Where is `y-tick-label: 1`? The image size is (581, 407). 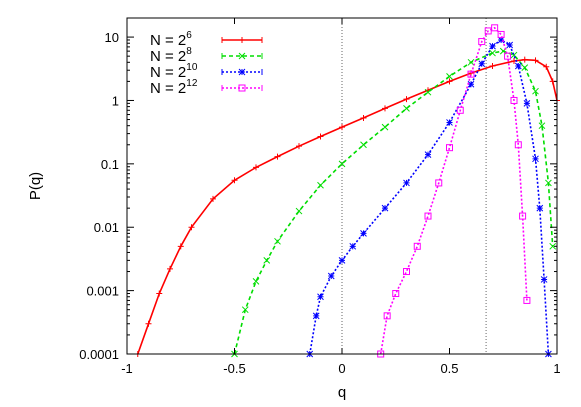
y-tick-label: 1 is located at coordinates (115, 100).